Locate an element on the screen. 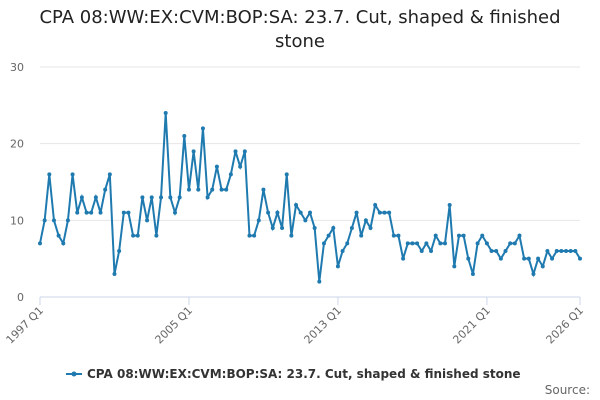 The width and height of the screenshot is (600, 400). x-tick-label: 2013 Q1 is located at coordinates (323, 325).